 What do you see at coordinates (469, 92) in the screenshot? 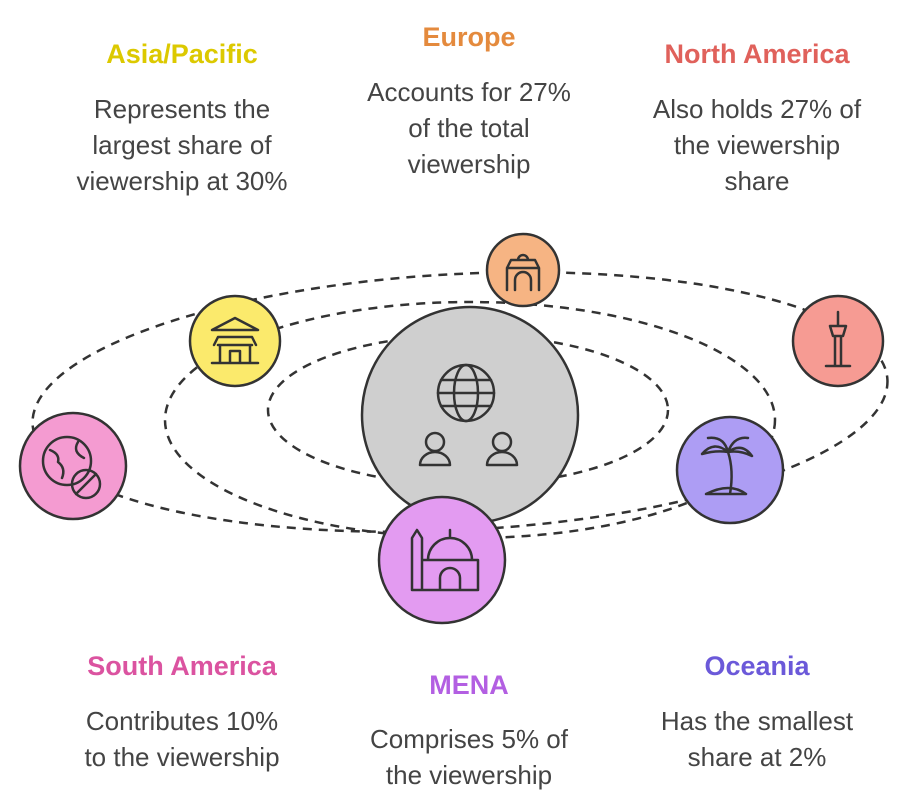
I see `region-description: Accounts for 27%` at bounding box center [469, 92].